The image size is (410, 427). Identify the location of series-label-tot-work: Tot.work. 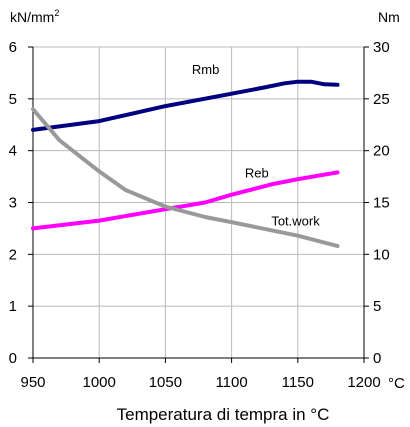
(295, 220).